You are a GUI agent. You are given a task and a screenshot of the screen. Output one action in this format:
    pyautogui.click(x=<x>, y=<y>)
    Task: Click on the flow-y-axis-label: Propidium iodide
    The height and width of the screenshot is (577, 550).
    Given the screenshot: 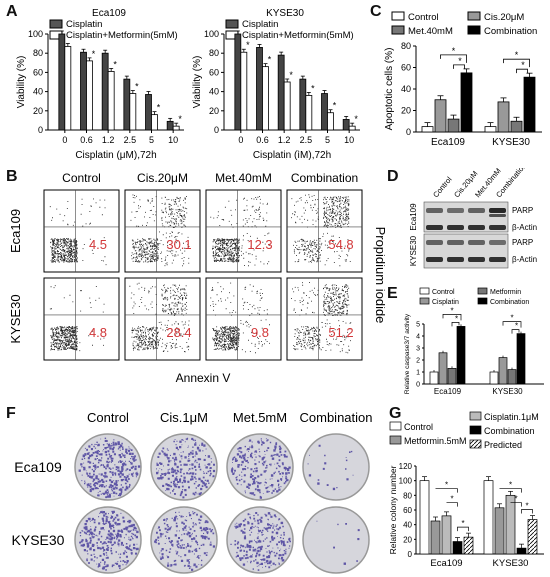 What is the action you would take?
    pyautogui.click(x=379, y=275)
    